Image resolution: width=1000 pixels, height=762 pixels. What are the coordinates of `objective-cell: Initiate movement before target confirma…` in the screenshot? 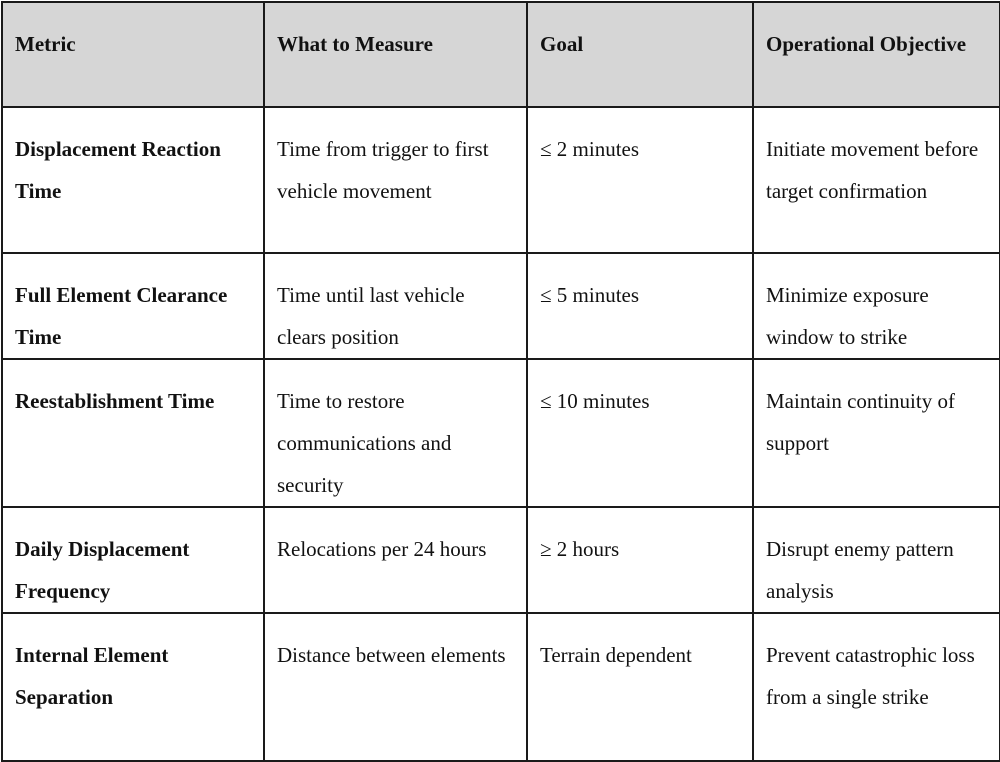 It's located at (876, 180).